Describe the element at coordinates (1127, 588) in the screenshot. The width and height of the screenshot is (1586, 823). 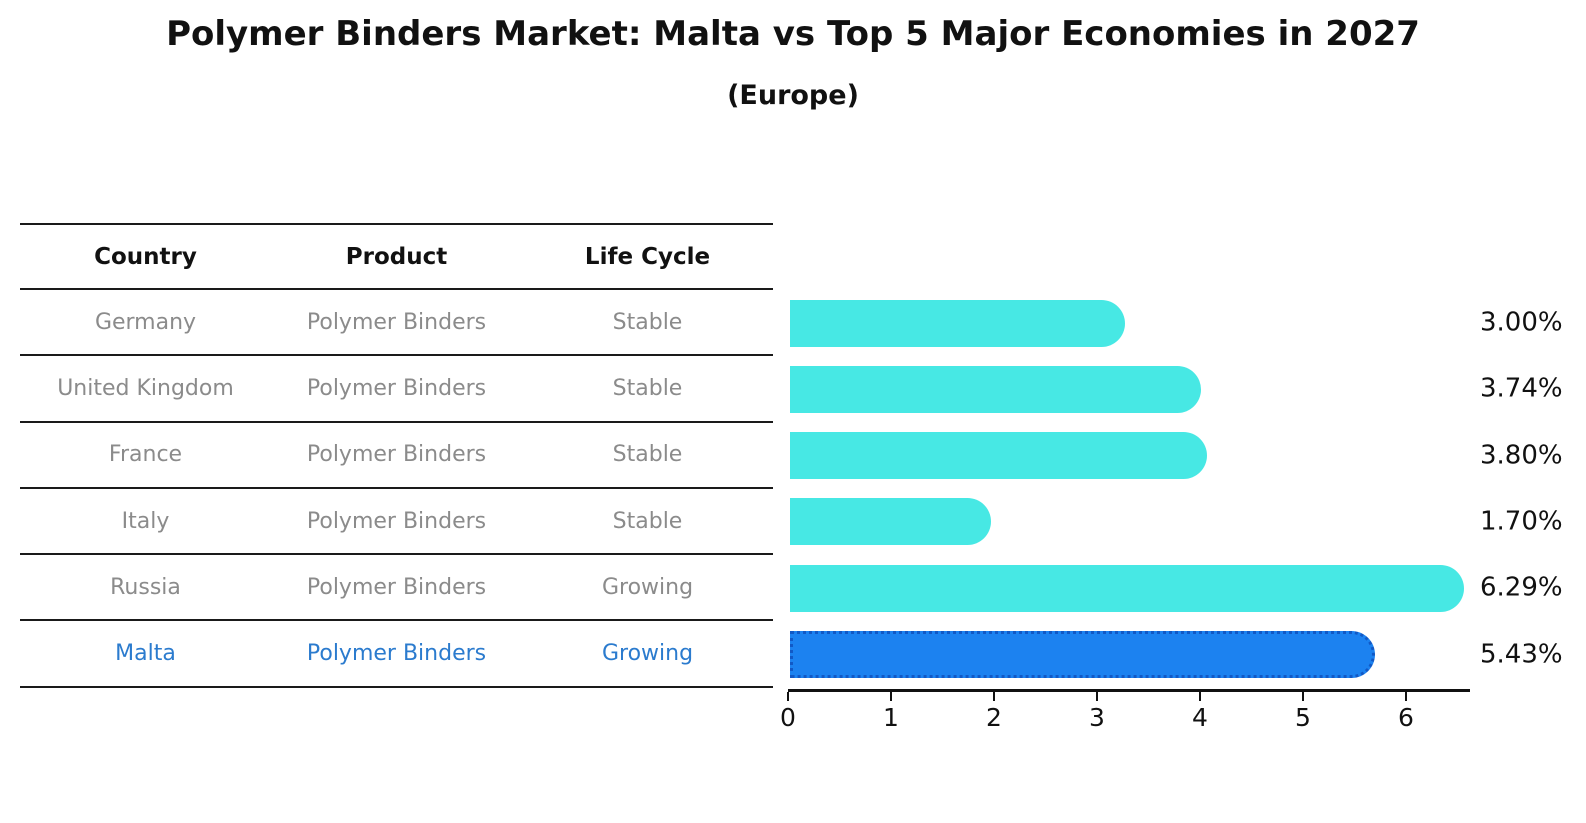
I see `bar-russia` at that location.